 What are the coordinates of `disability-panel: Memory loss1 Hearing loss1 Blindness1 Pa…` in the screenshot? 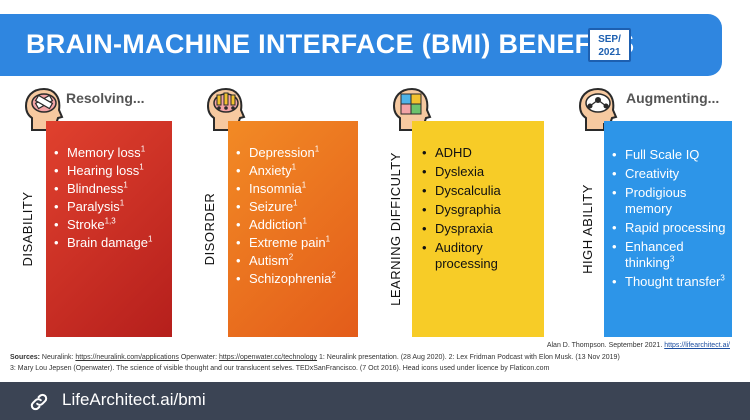 It's located at (109, 229).